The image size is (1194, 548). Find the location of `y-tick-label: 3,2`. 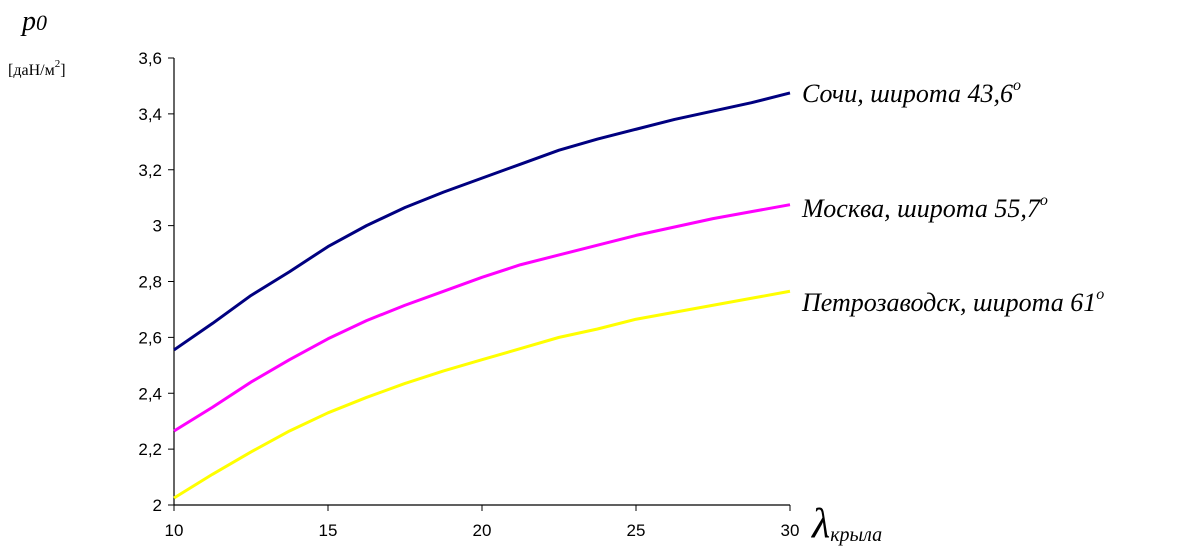

y-tick-label: 3,2 is located at coordinates (150, 170).